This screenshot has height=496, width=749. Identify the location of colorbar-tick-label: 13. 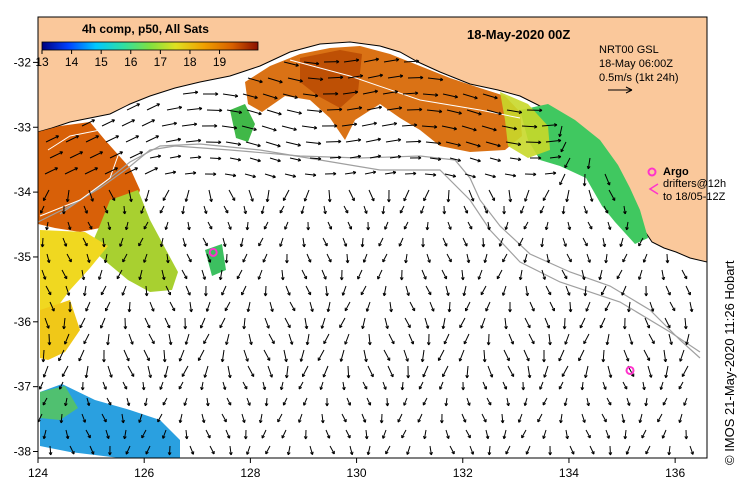
(42, 62).